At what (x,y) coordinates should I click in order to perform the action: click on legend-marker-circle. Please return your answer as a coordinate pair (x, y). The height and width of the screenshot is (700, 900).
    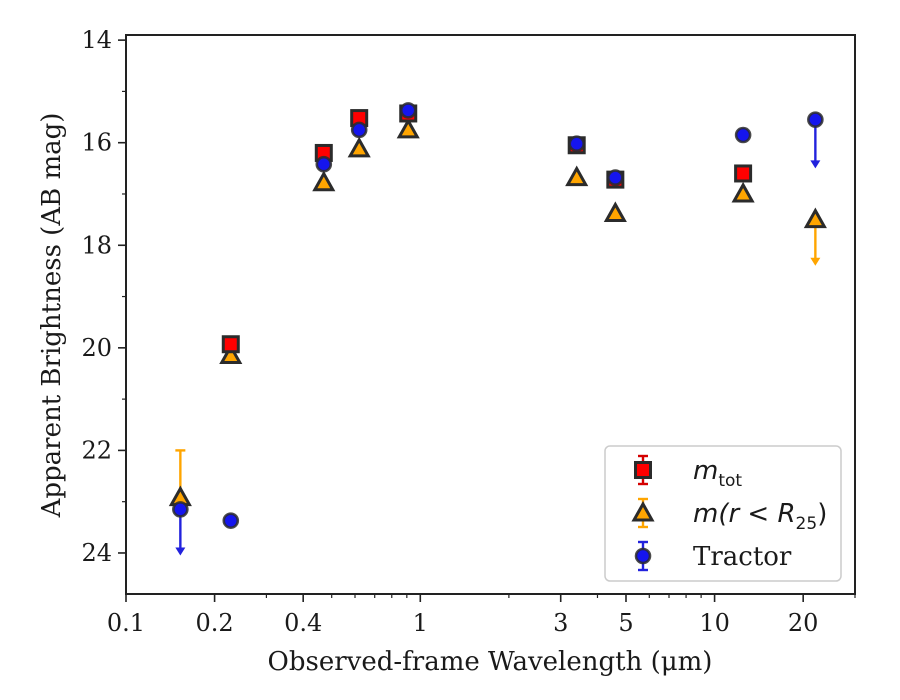
    Looking at the image, I should click on (643, 556).